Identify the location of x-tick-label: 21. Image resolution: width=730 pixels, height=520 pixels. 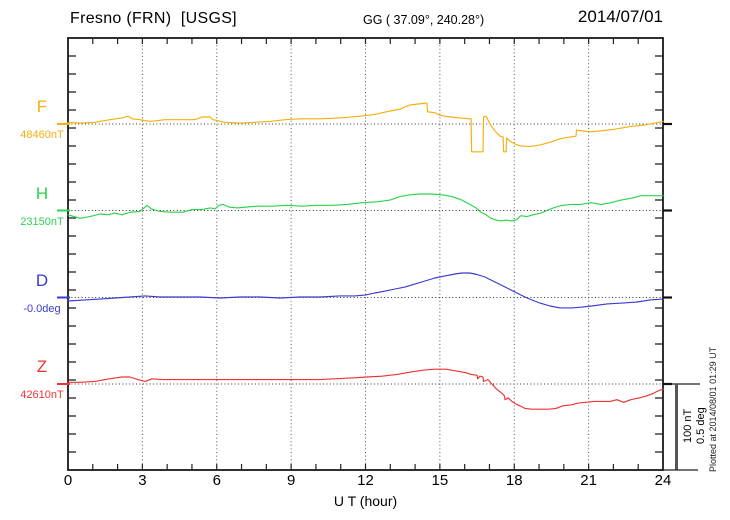
(588, 480).